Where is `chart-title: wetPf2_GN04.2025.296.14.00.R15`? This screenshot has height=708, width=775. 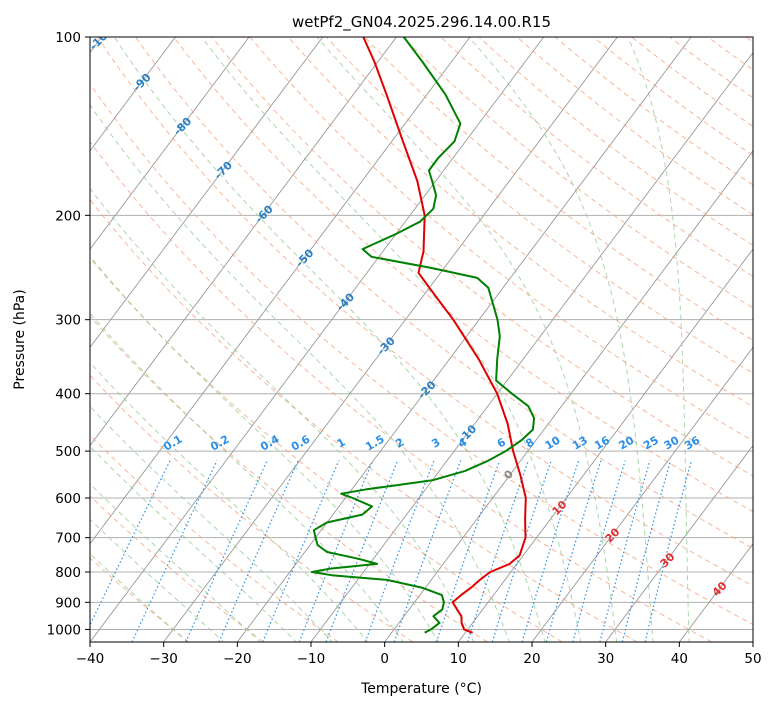
chart-title: wetPf2_GN04.2025.296.14.00.R15 is located at coordinates (421, 22).